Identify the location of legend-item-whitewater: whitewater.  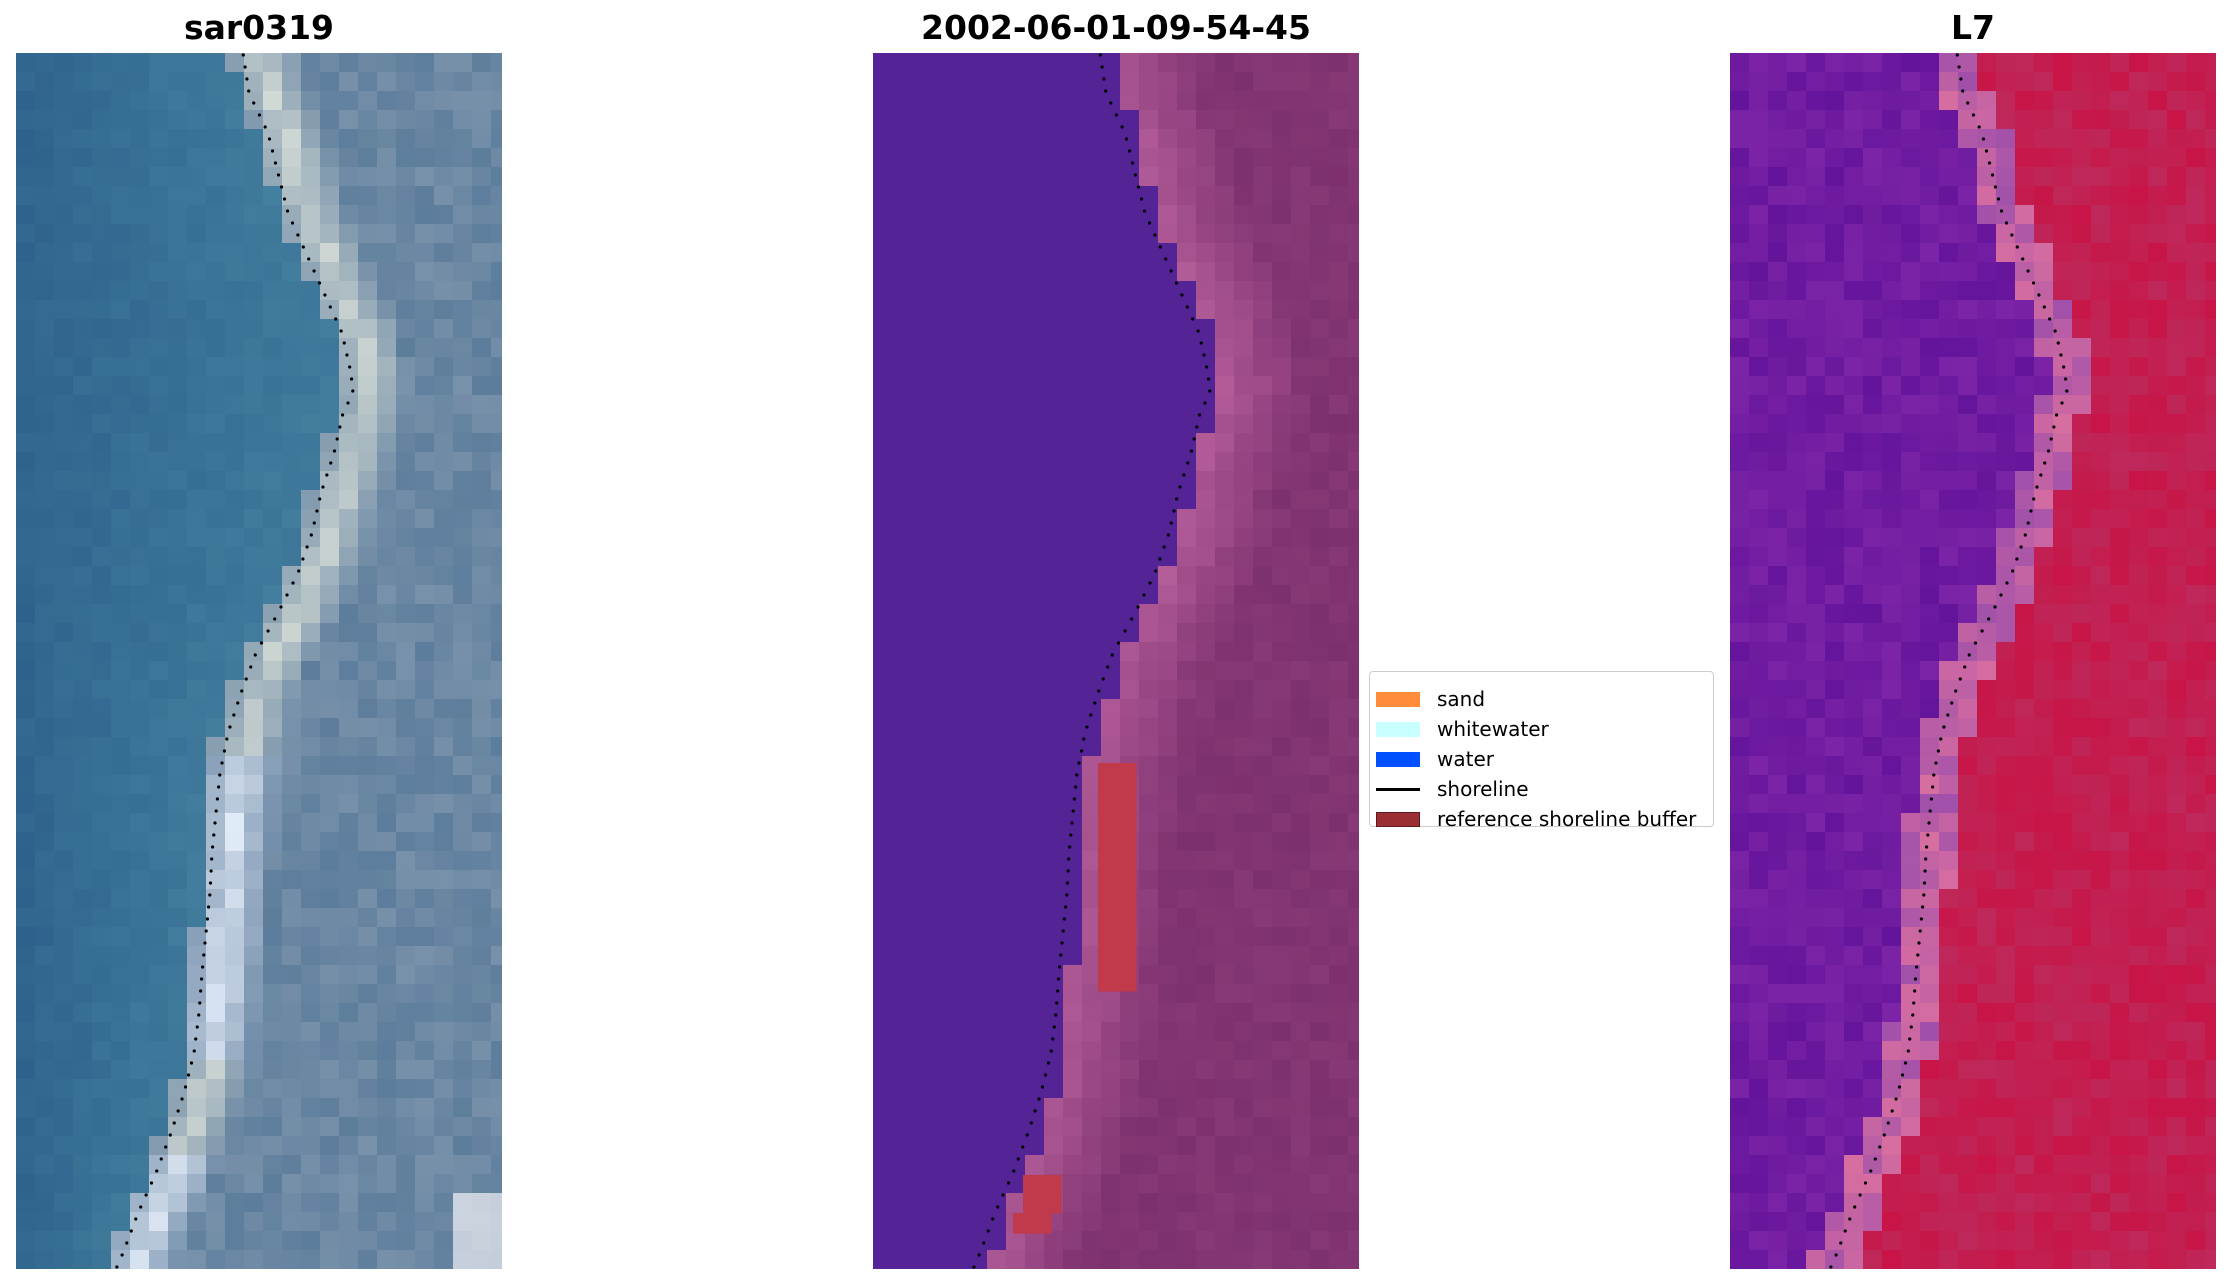
(1462, 729).